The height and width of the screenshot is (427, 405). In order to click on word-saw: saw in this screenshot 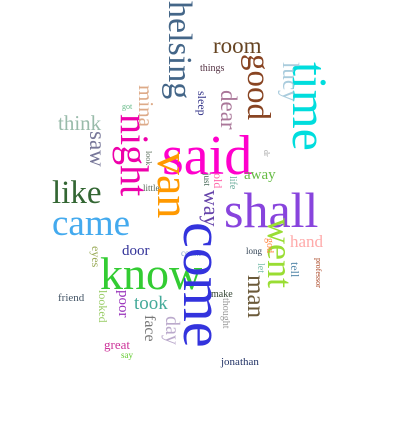, I will do `click(97, 149)`.